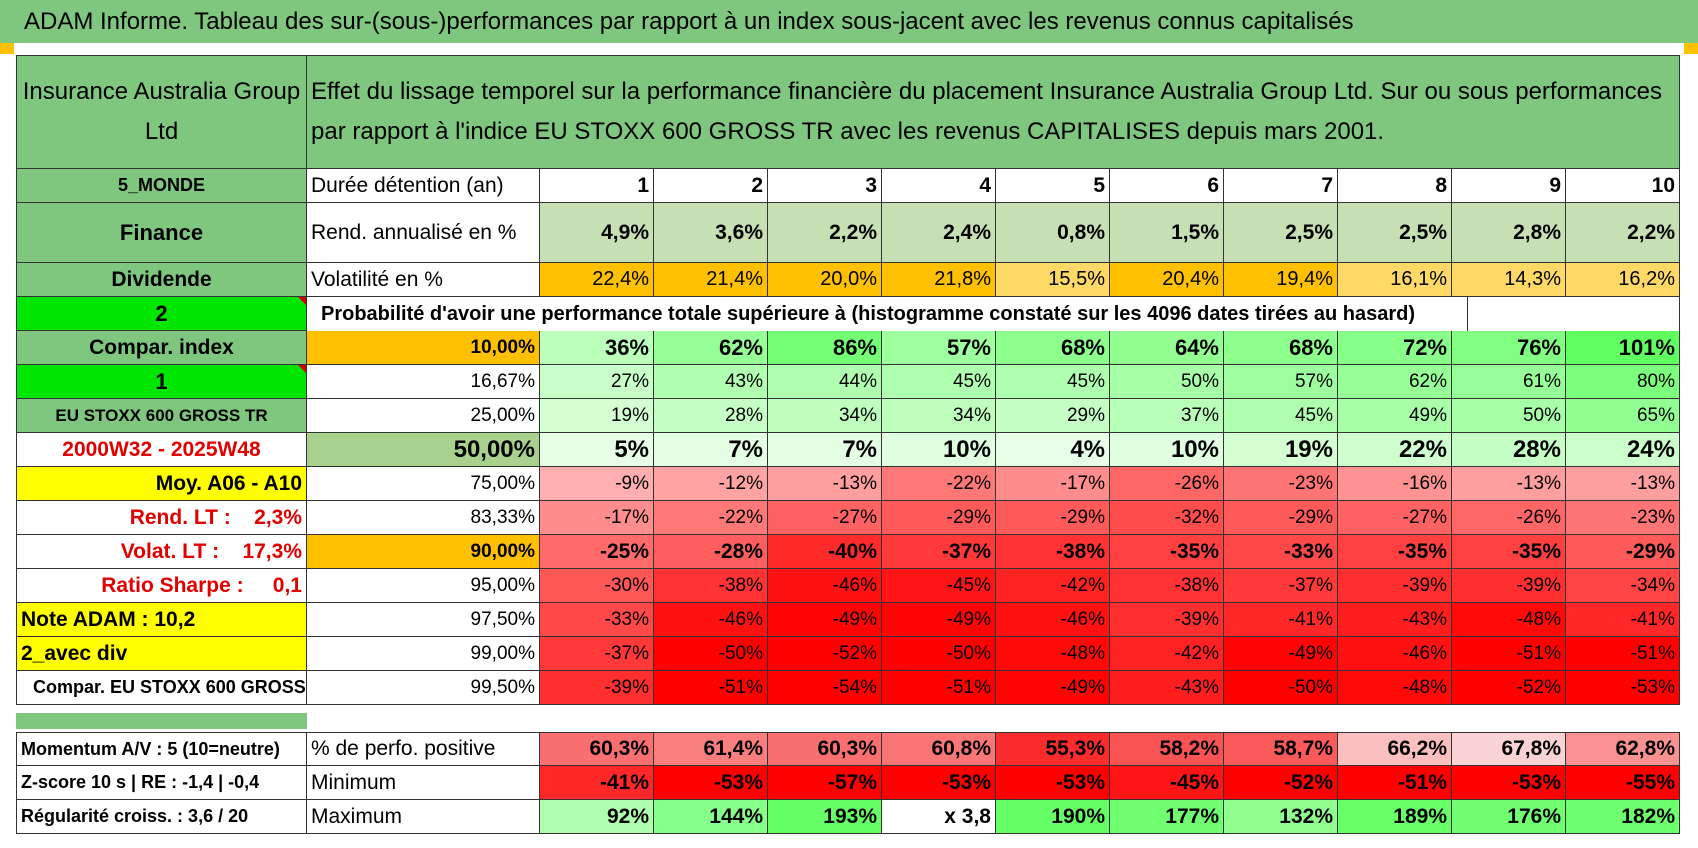  What do you see at coordinates (1623, 484) in the screenshot?
I see `percentile-value: -13%` at bounding box center [1623, 484].